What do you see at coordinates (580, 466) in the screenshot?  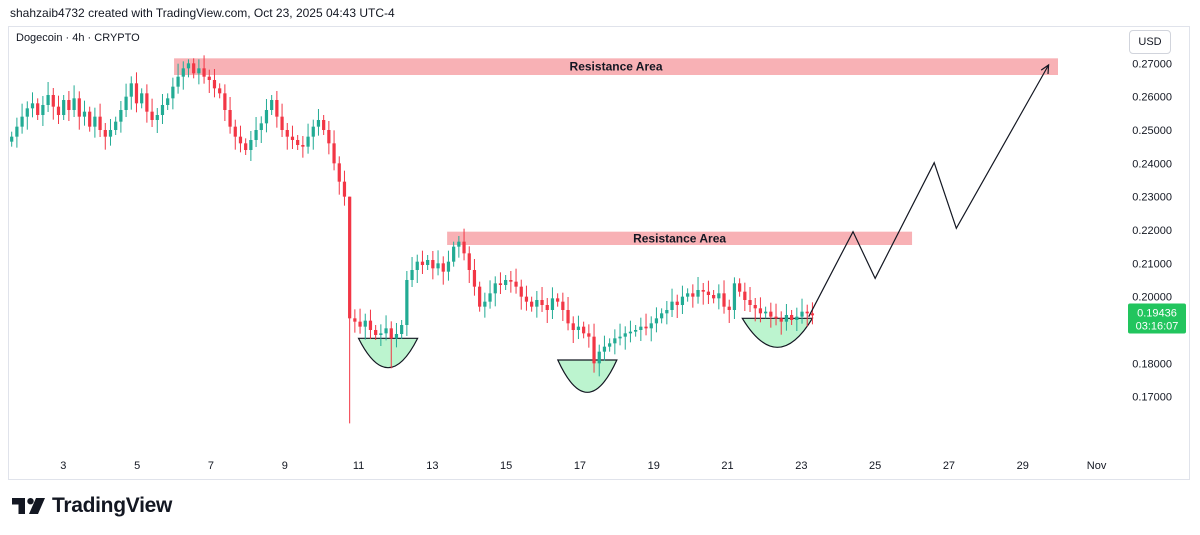 I see `x-tick-label: 17` at bounding box center [580, 466].